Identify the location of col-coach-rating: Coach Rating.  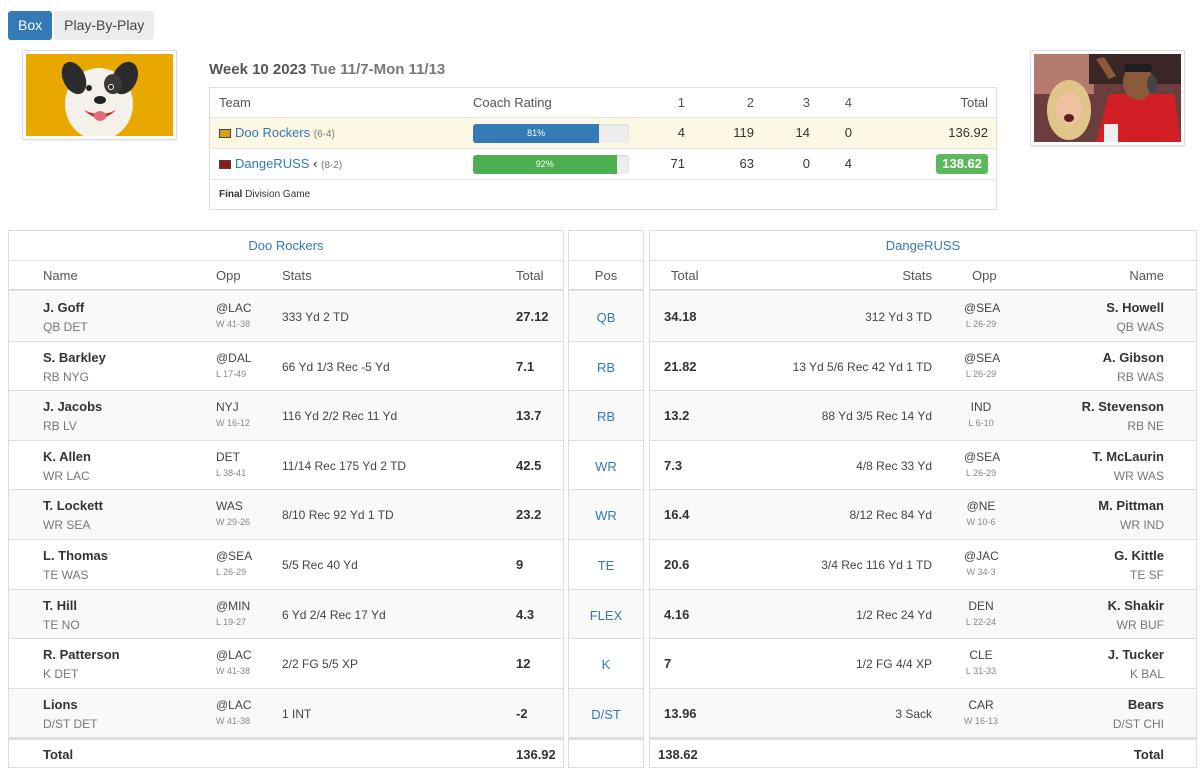
(512, 102).